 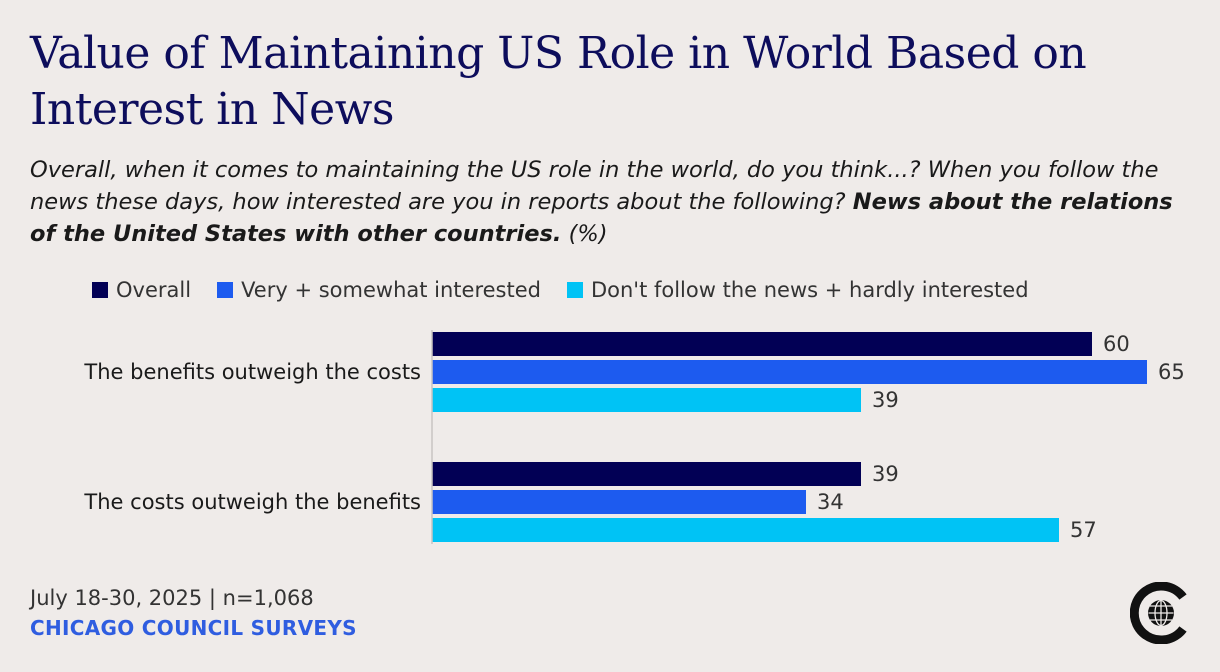 What do you see at coordinates (1083, 530) in the screenshot?
I see `value-label-costs-outweigh-not-interested: 57` at bounding box center [1083, 530].